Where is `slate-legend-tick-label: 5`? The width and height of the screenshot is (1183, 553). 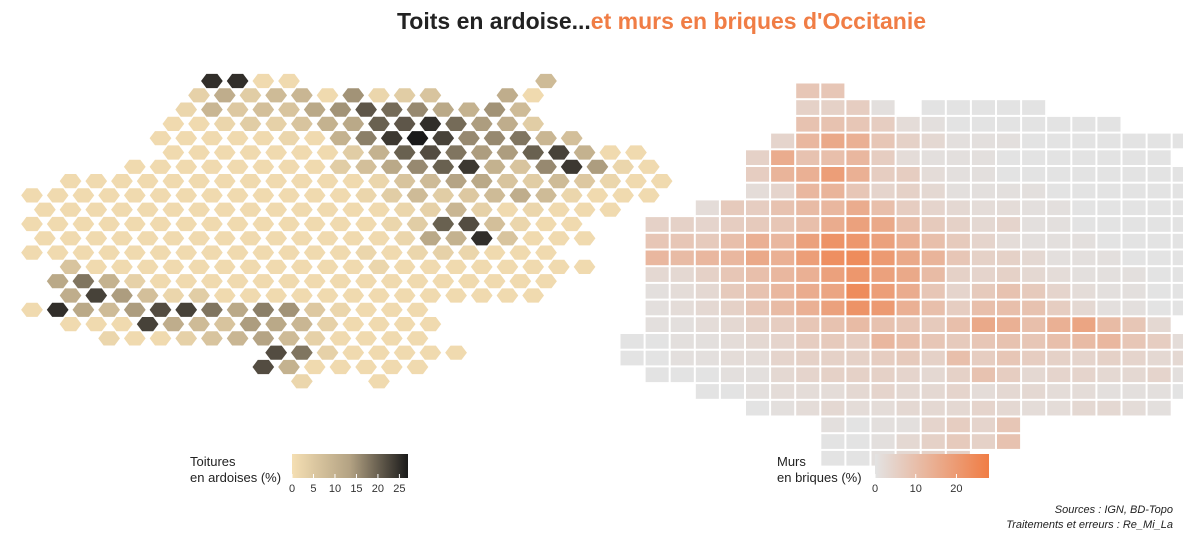 slate-legend-tick-label: 5 is located at coordinates (313, 489).